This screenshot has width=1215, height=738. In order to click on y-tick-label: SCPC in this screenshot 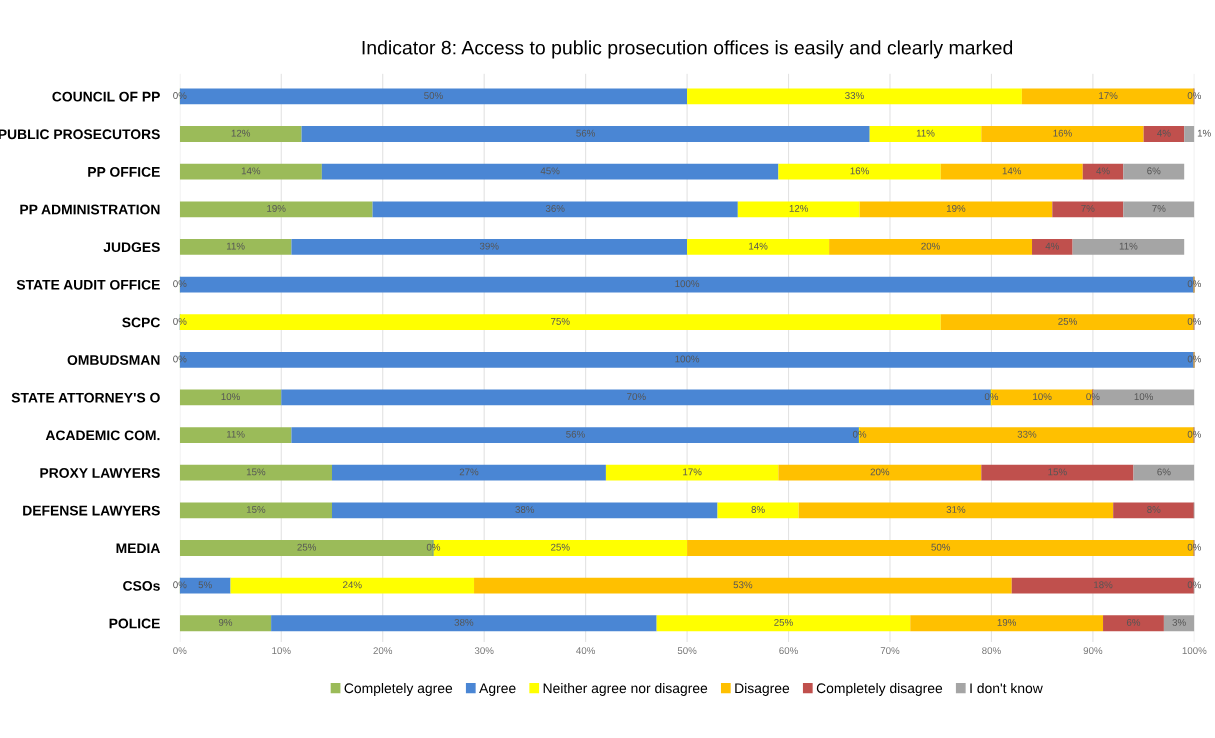, I will do `click(141, 322)`.